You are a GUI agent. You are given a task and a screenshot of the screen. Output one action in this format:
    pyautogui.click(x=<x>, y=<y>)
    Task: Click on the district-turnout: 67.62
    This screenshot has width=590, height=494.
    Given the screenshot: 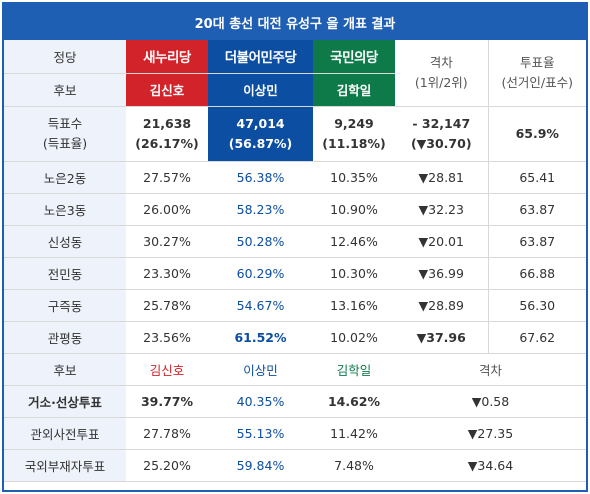 What is the action you would take?
    pyautogui.click(x=537, y=337)
    